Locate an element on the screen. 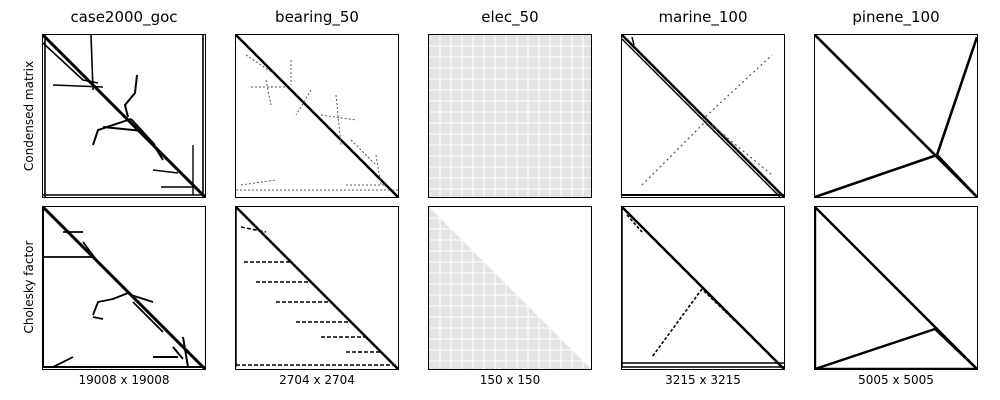 The height and width of the screenshot is (400, 1000). sparsity-plot-marine-100-condensed is located at coordinates (703, 116).